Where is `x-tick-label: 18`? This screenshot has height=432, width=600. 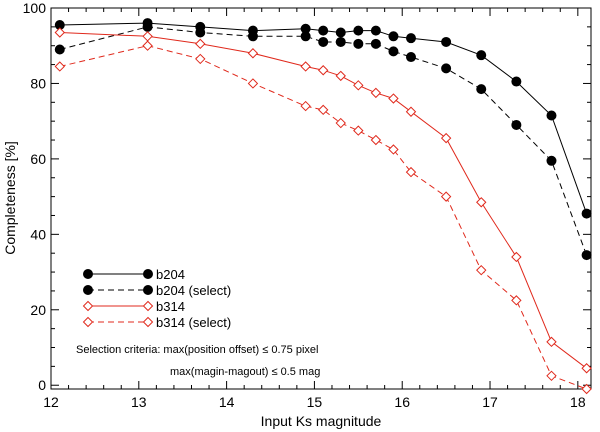 x-tick-label: 18 is located at coordinates (578, 402).